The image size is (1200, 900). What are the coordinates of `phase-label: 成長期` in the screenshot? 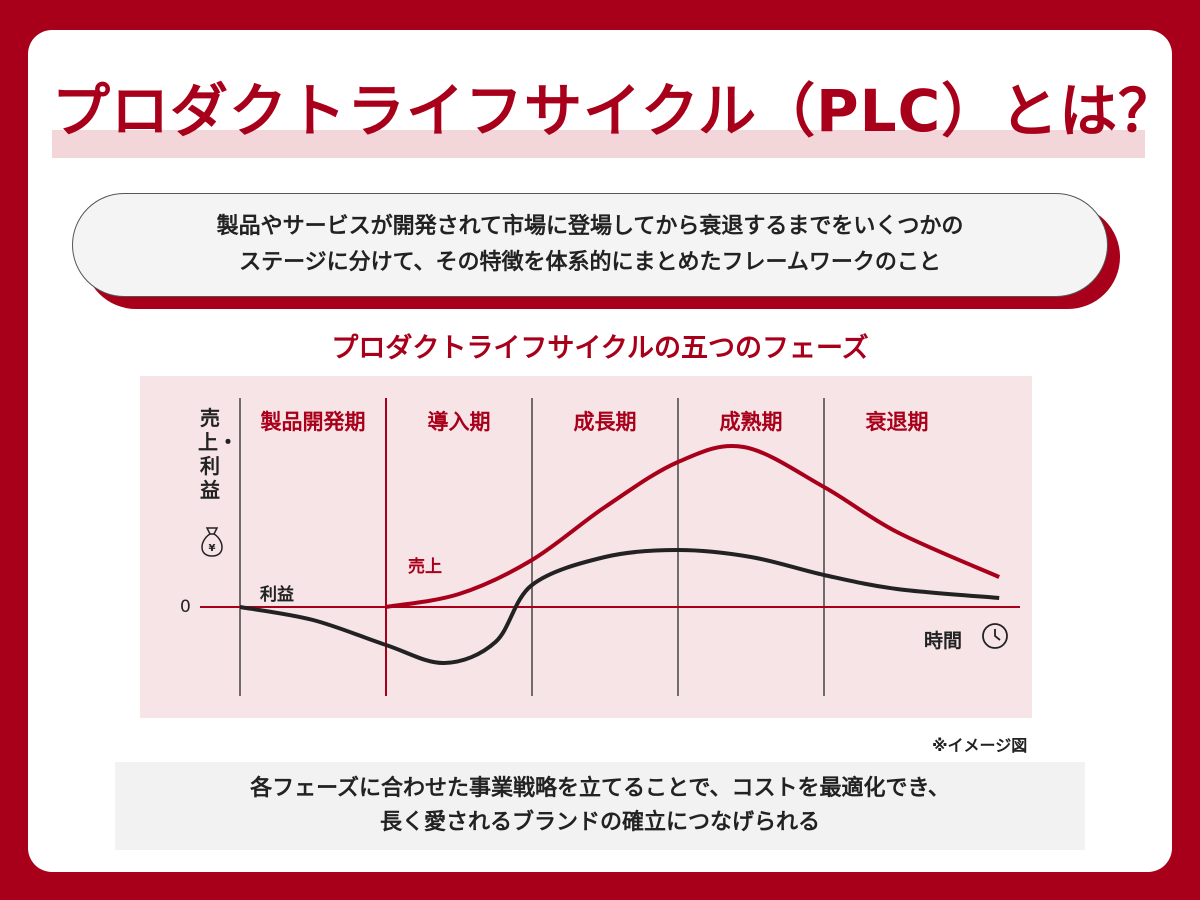 It's located at (605, 422).